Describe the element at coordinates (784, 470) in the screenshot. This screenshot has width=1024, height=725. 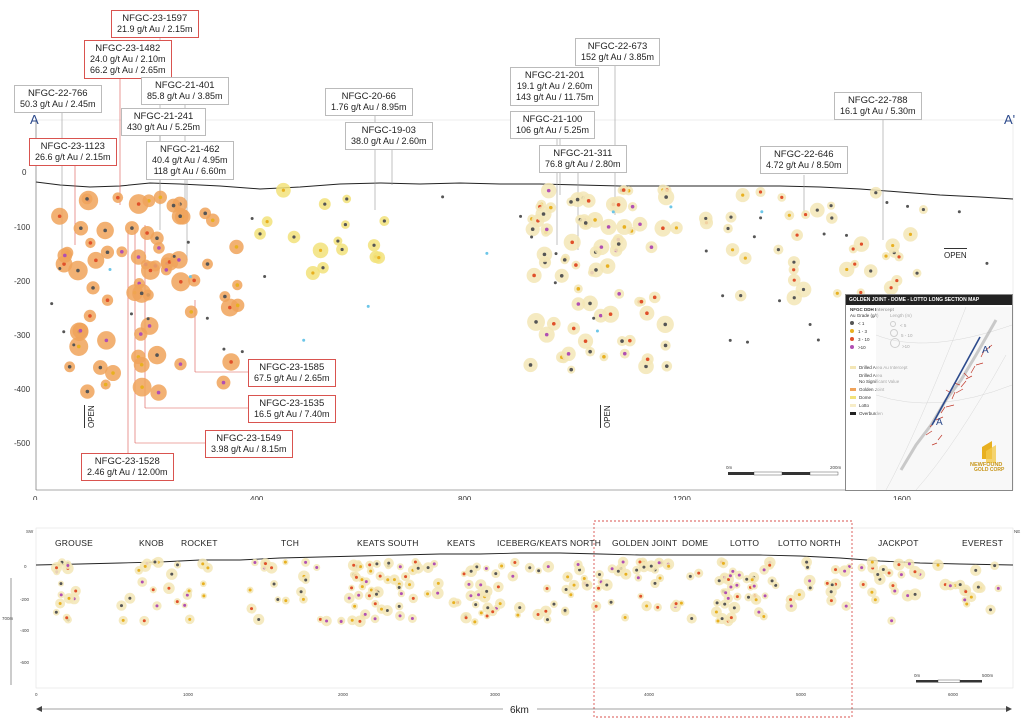
I see `upper-scale-bar: 0m 200m` at that location.